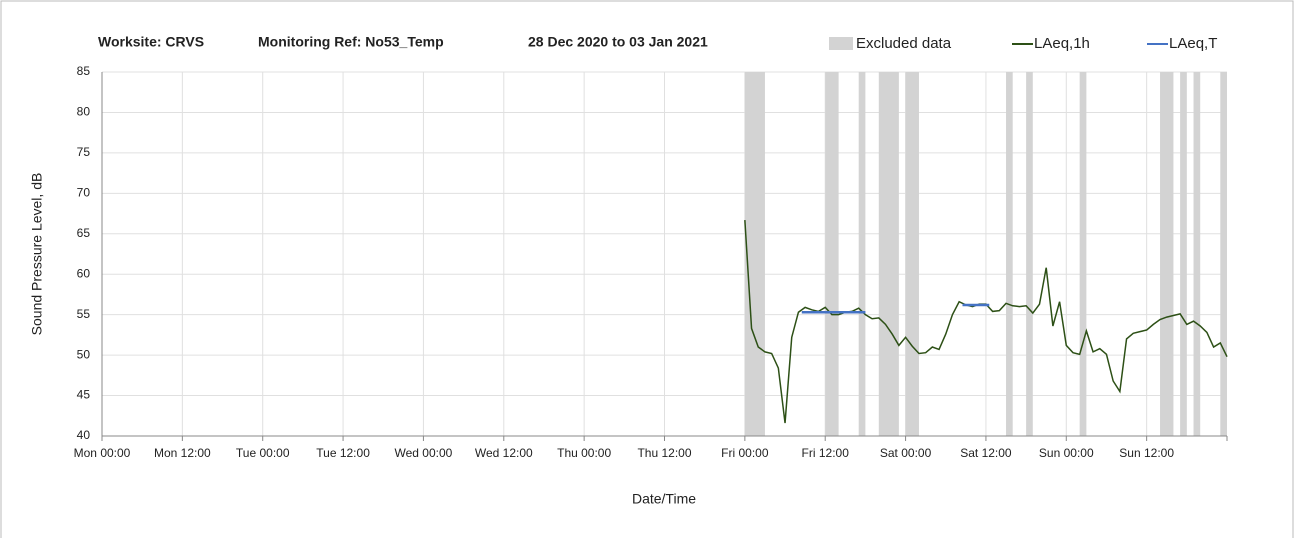  I want to click on y-tick-label: 70, so click(84, 193).